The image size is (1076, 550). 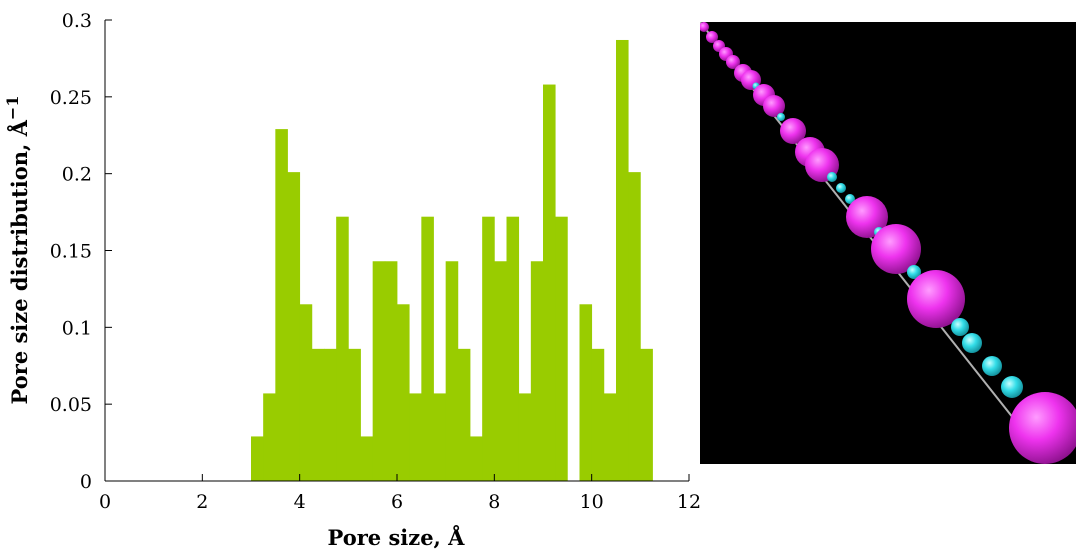 I want to click on x-tick-label: 0, so click(x=105, y=502).